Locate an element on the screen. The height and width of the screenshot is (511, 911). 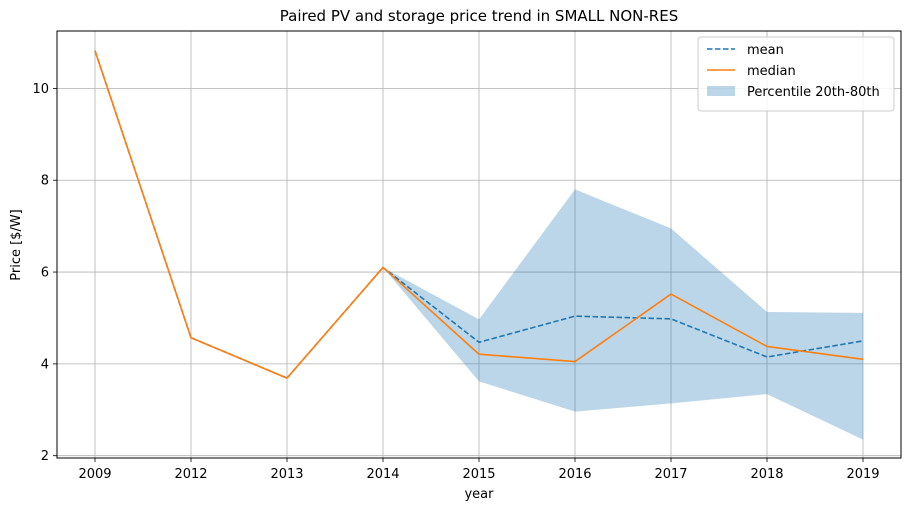
legend-box is located at coordinates (796, 74).